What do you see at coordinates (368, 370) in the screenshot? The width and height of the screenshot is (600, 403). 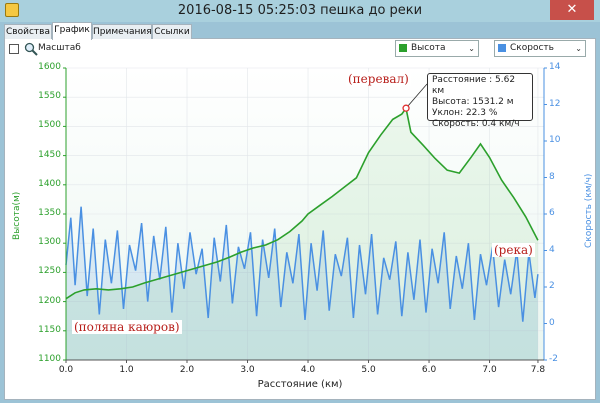 I see `x-tick-label: 5.0` at bounding box center [368, 370].